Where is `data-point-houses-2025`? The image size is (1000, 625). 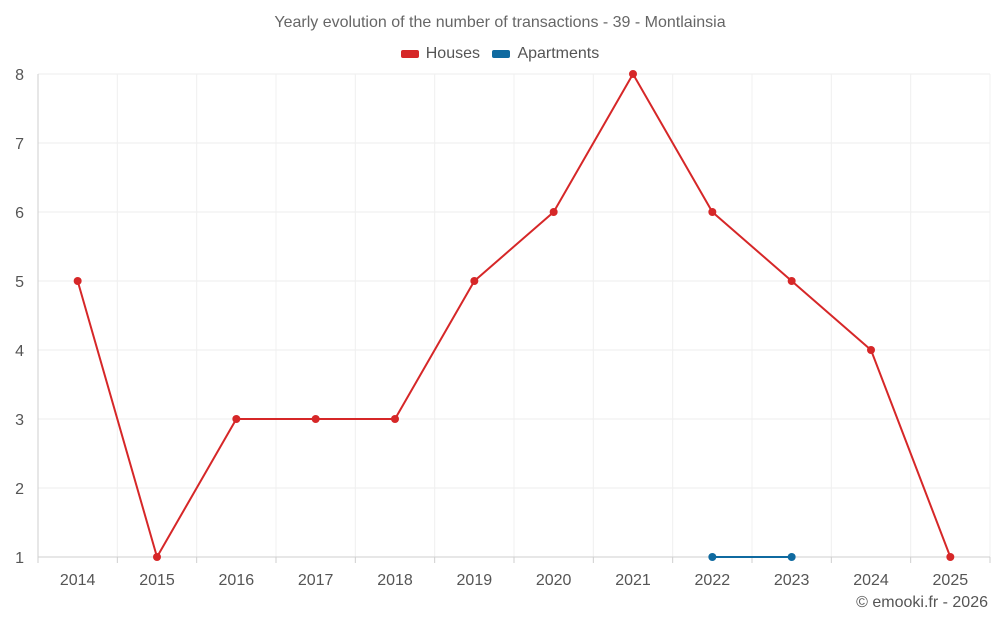 data-point-houses-2025 is located at coordinates (950, 557).